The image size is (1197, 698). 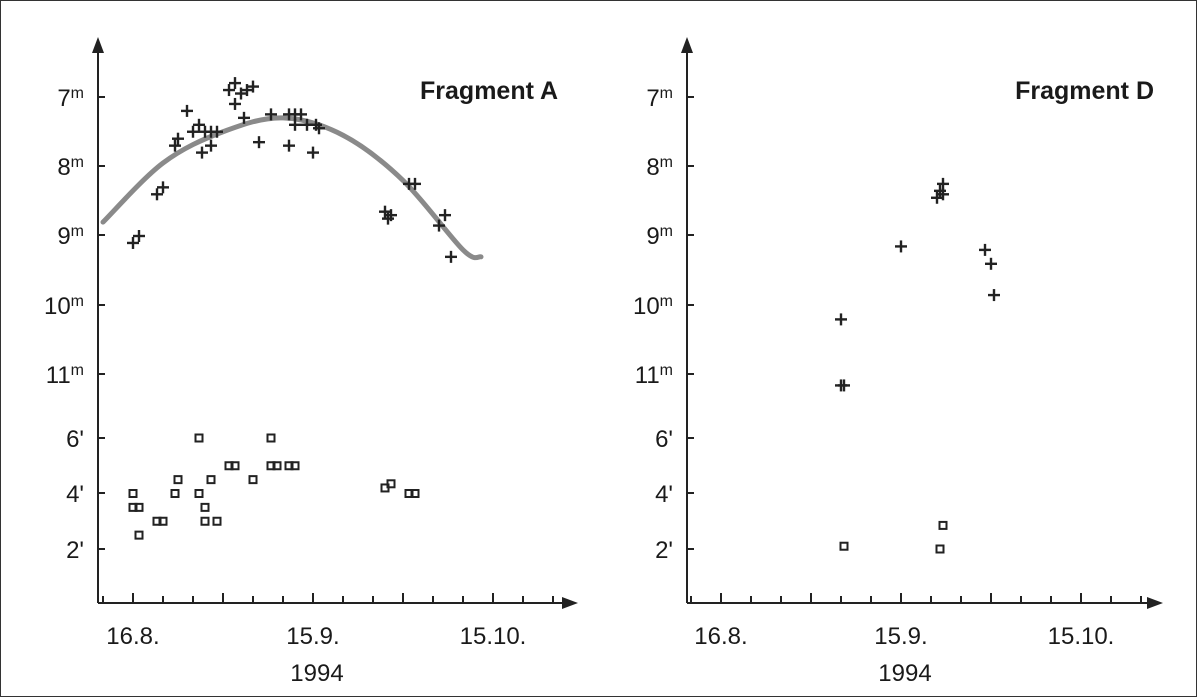 I want to click on panel-title: Fragment D, so click(x=1084, y=91).